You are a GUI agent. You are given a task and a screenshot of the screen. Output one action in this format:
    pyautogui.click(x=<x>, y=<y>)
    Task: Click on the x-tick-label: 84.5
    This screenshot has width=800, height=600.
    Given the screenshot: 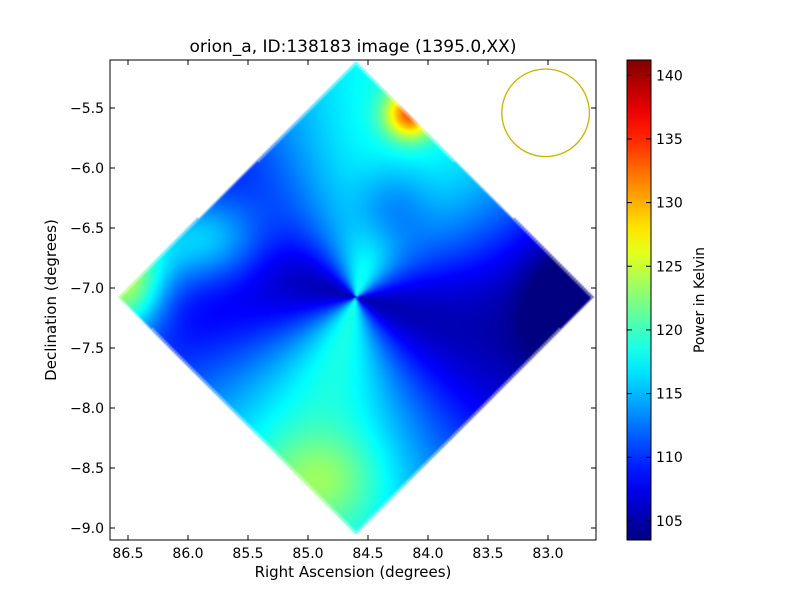 What is the action you would take?
    pyautogui.click(x=367, y=554)
    